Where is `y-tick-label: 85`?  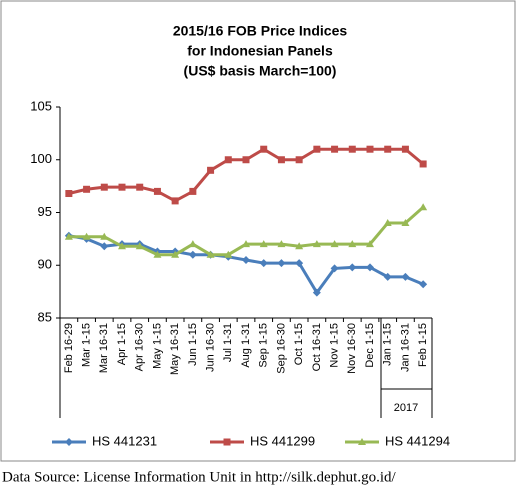
y-tick-label: 85 is located at coordinates (45, 316).